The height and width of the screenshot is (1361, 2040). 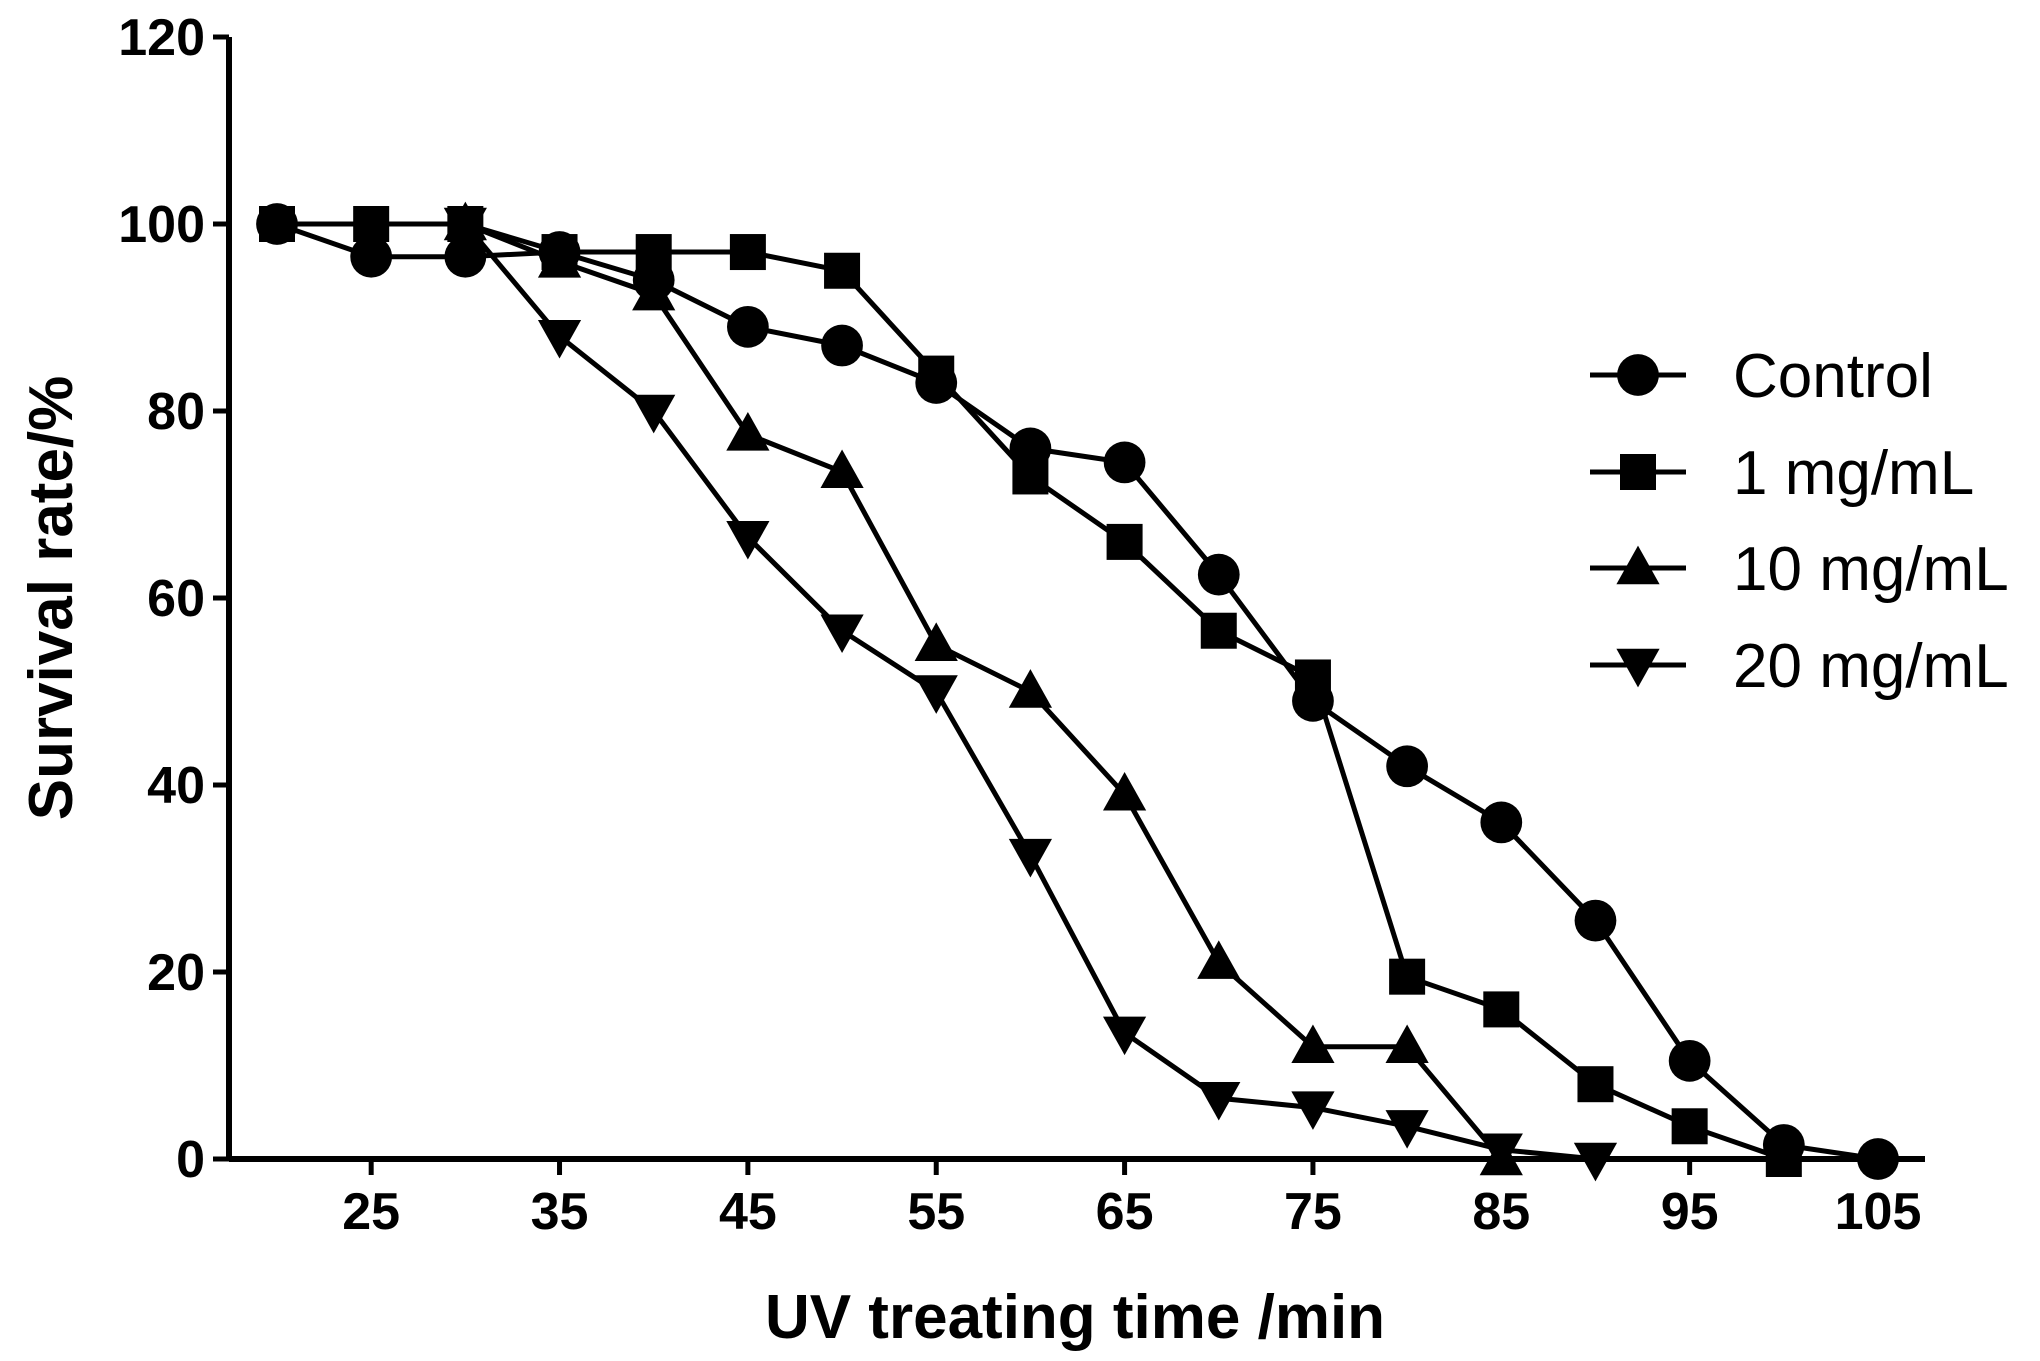 I want to click on y-tick-label: 20, so click(x=176, y=973).